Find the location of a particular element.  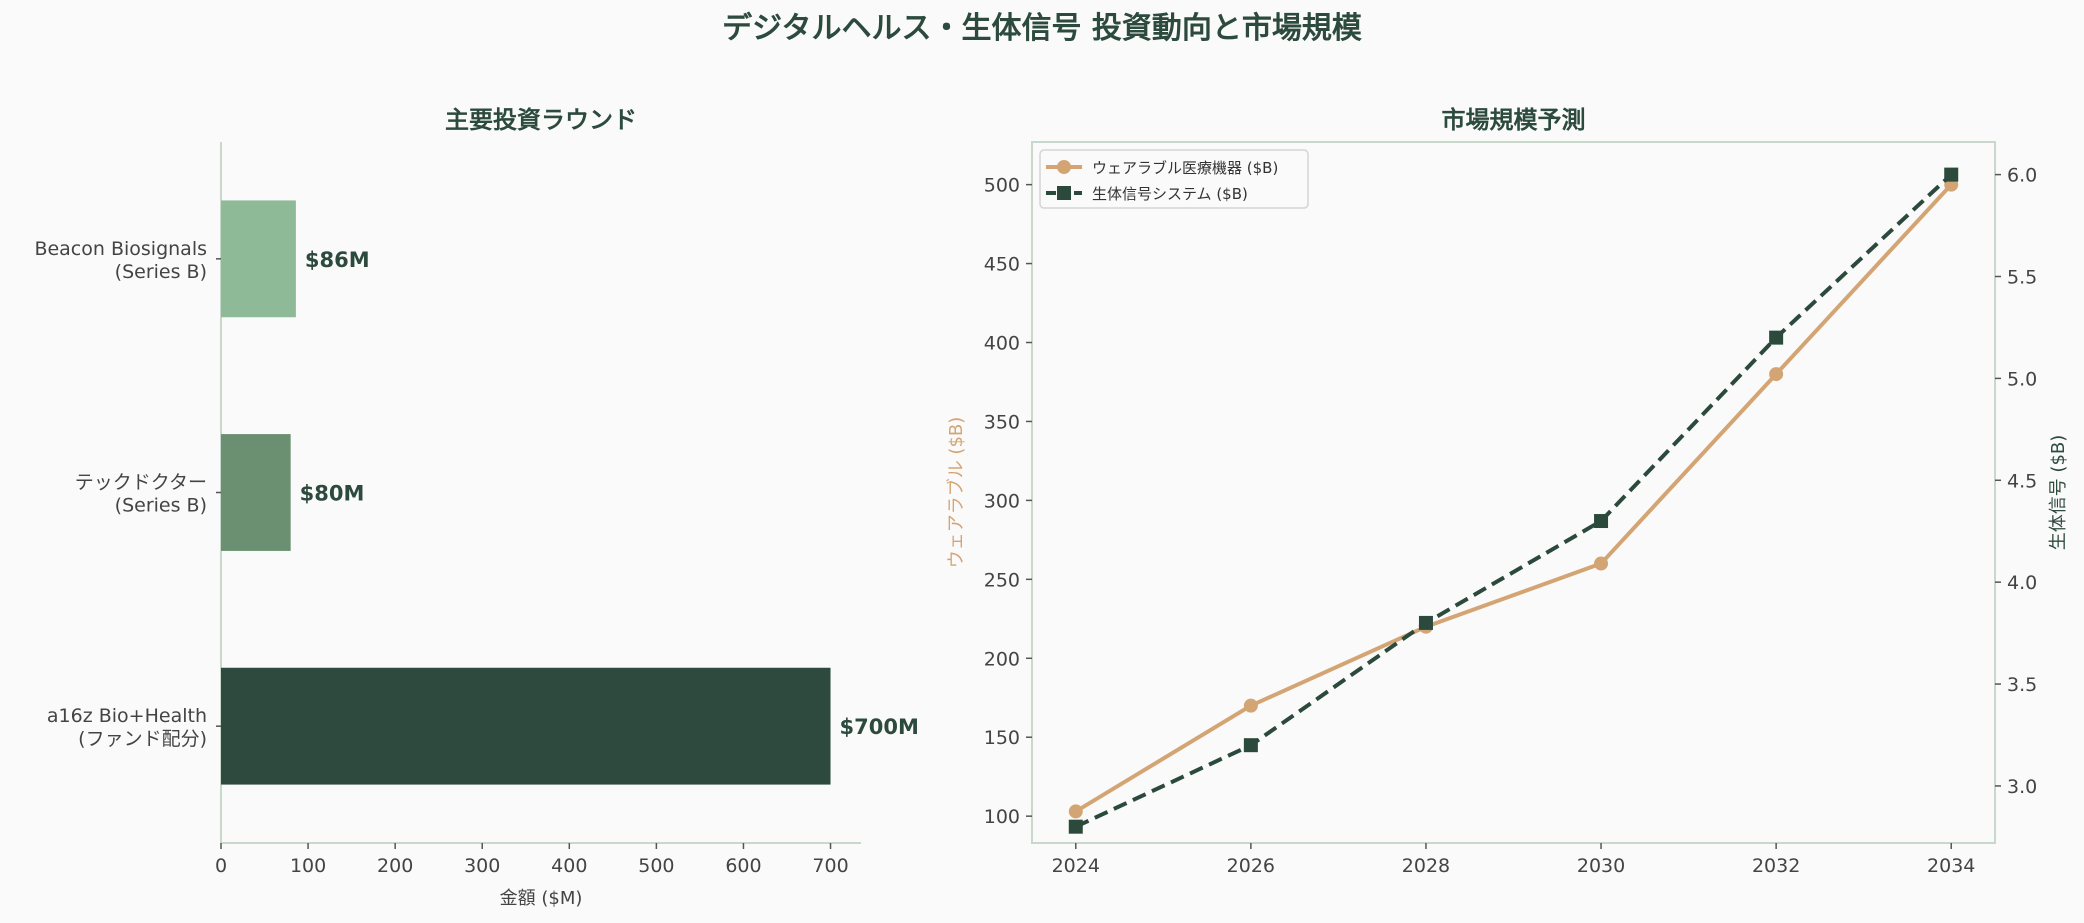

legend-box is located at coordinates (1174, 179).